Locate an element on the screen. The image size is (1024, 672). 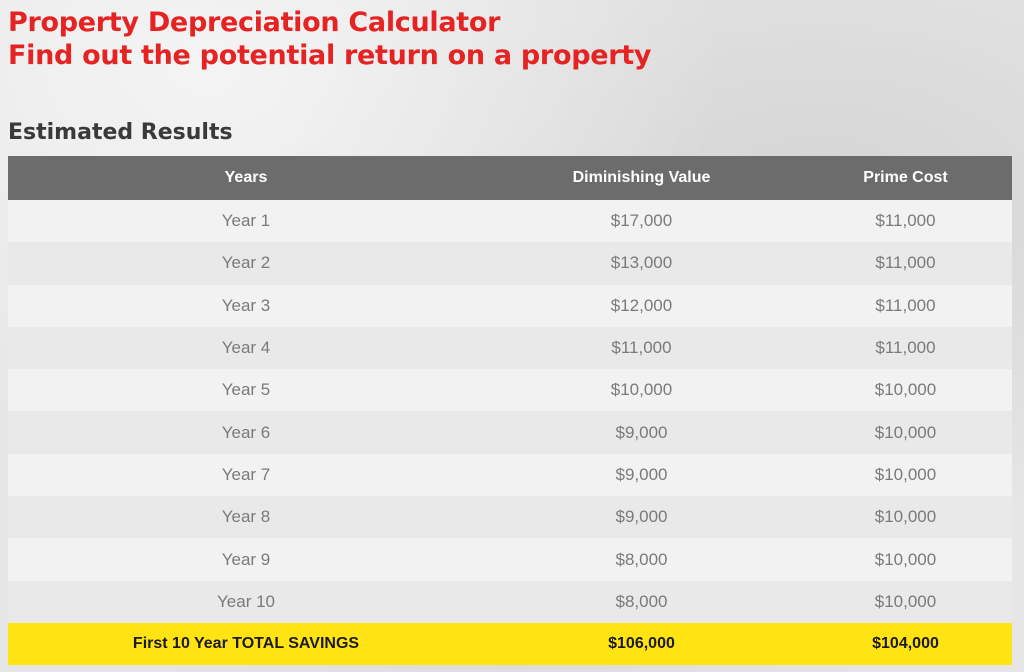
diminishing-value-cell: $13,000 is located at coordinates (641, 263).